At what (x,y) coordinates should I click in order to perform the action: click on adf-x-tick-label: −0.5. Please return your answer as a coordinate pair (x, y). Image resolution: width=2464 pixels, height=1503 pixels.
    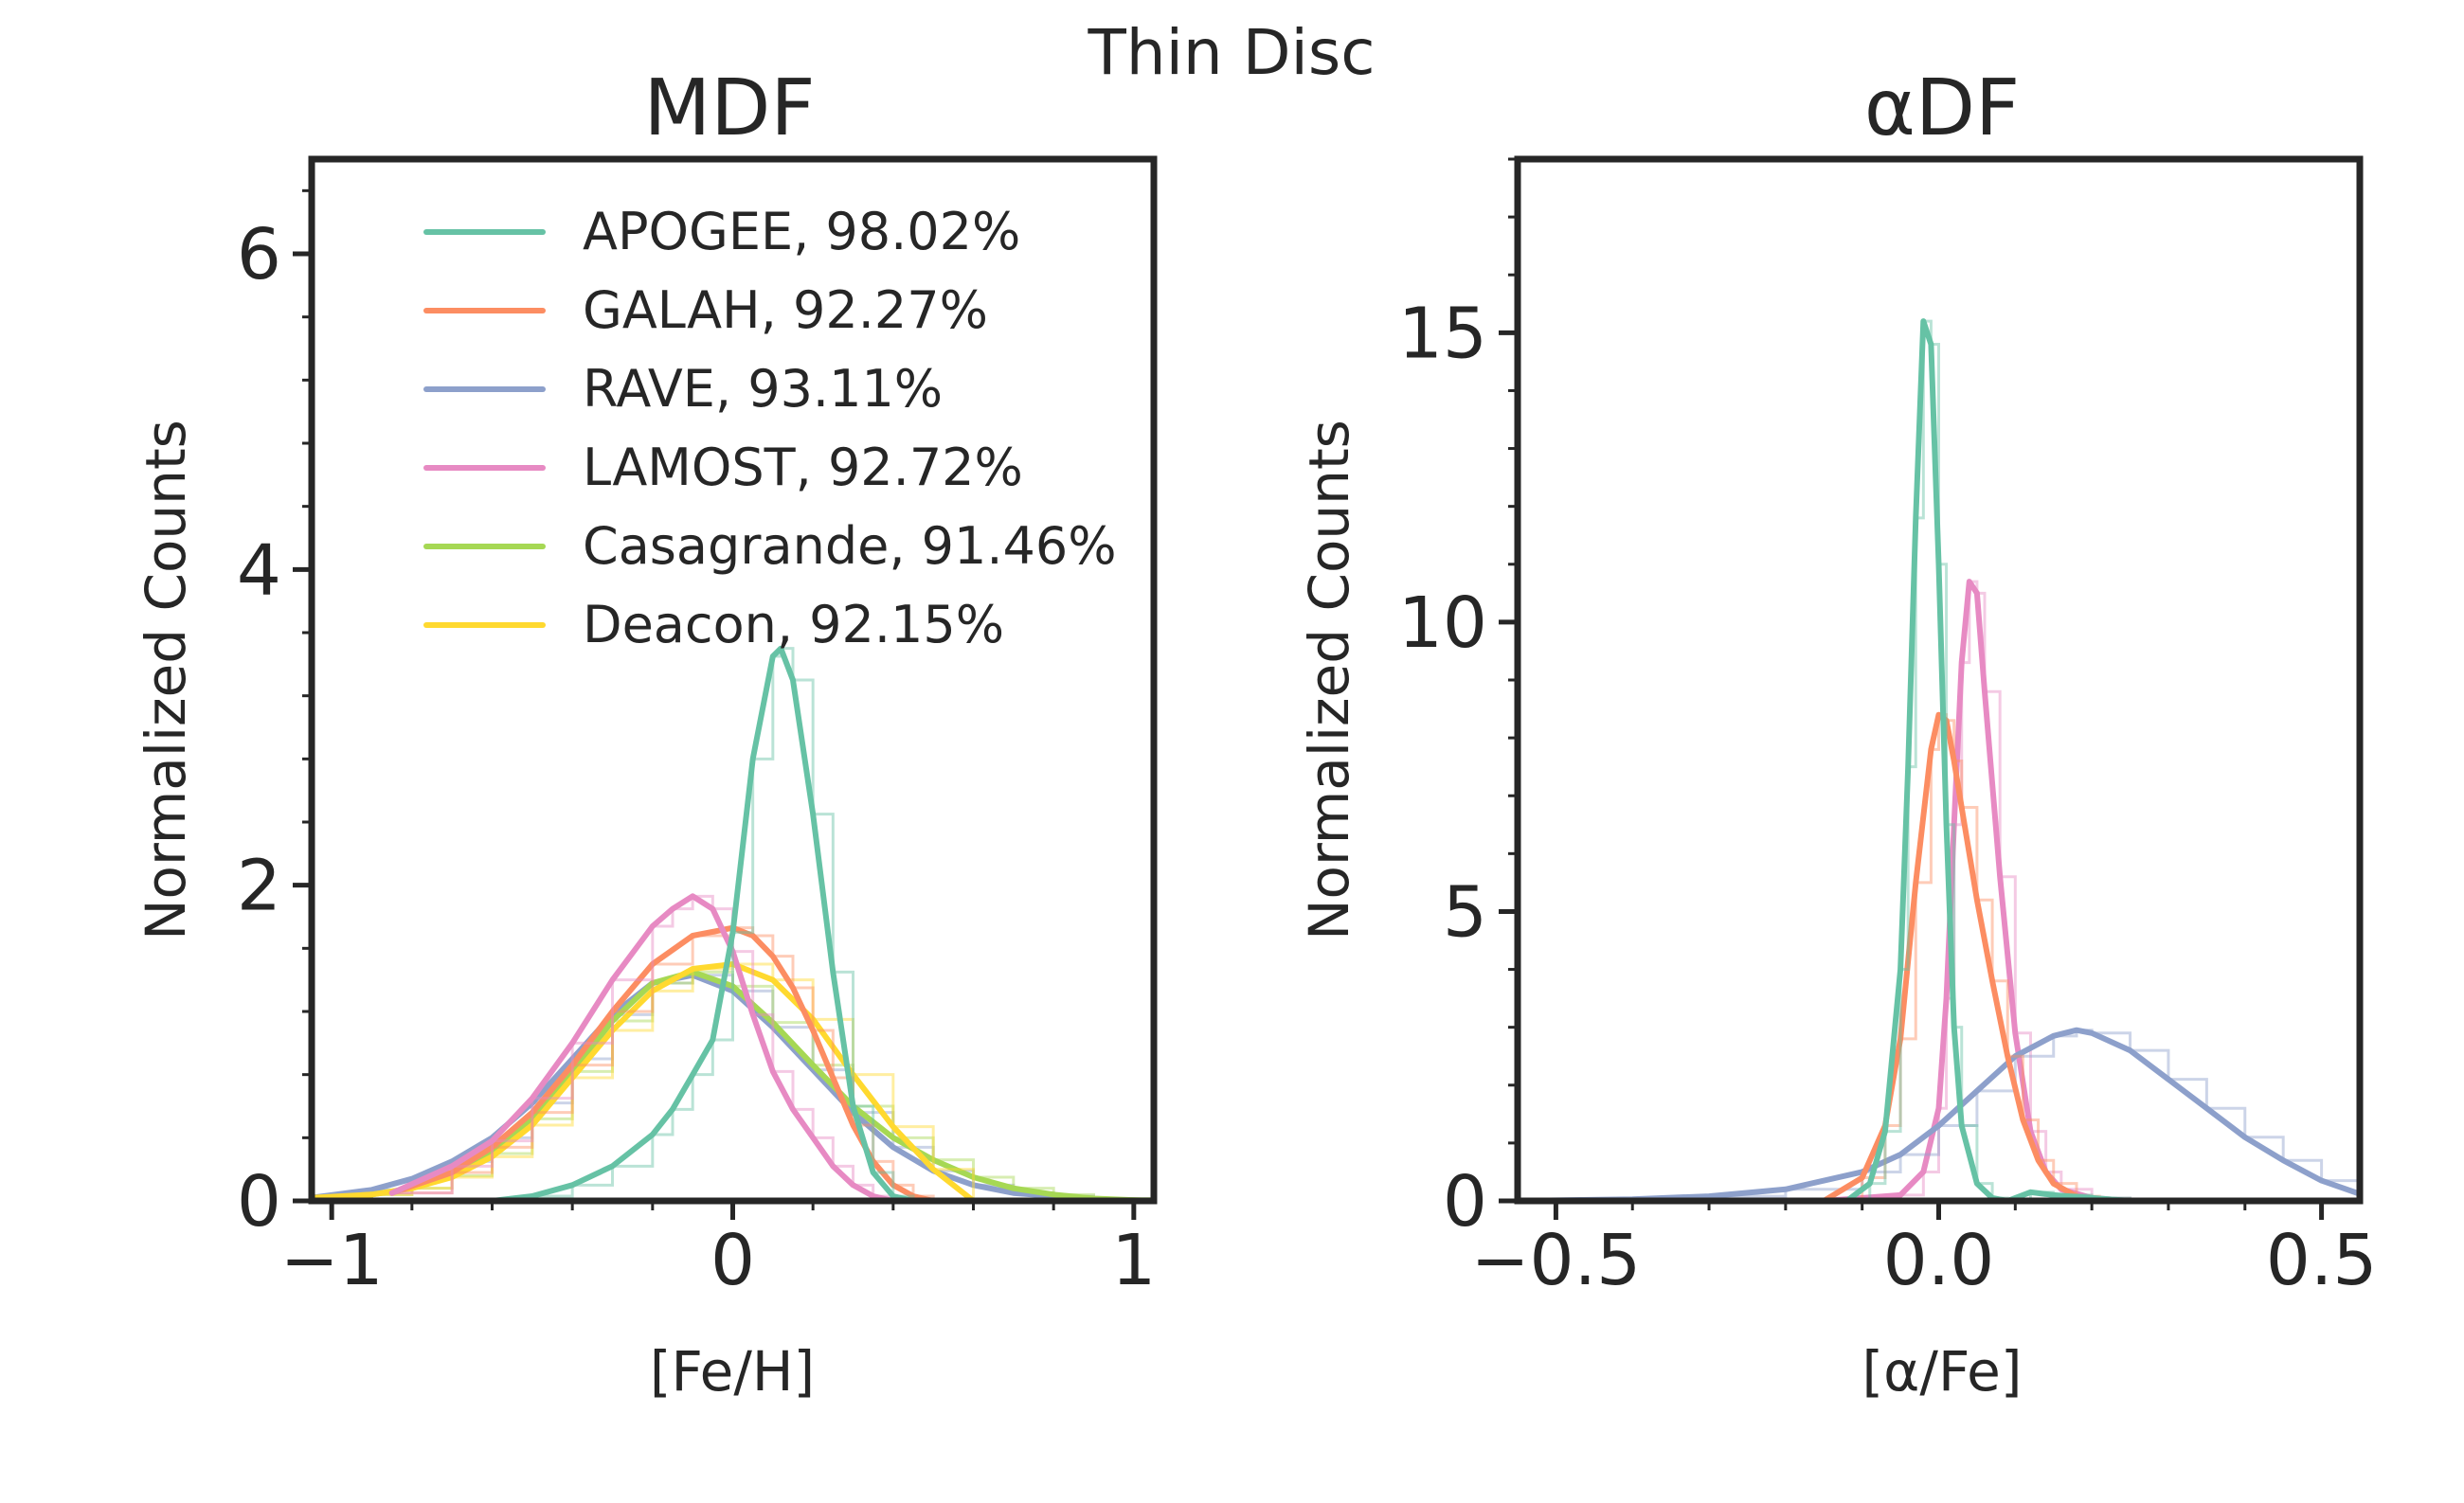
    Looking at the image, I should click on (1556, 1260).